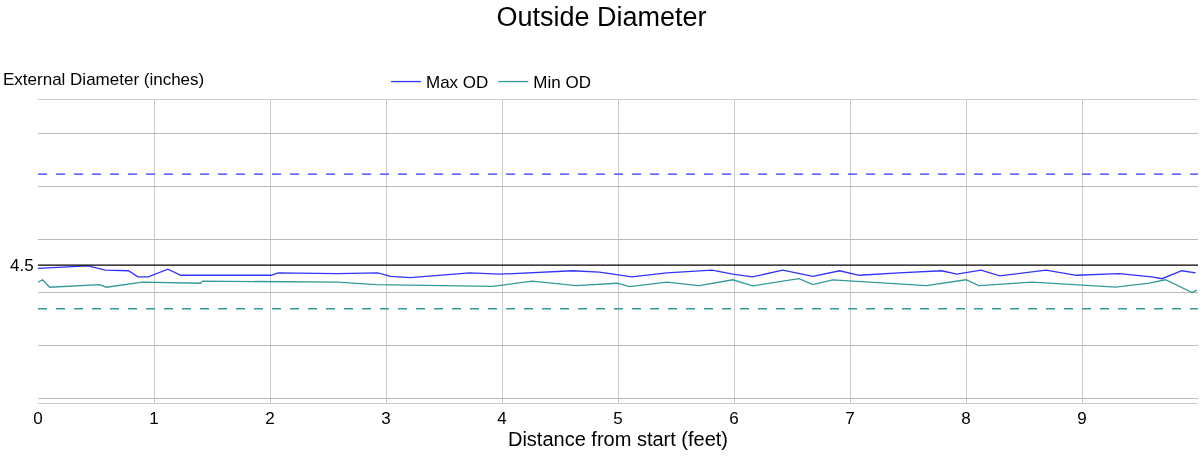 The width and height of the screenshot is (1203, 473). What do you see at coordinates (618, 439) in the screenshot?
I see `x-axis-title: Distance from start (feet)` at bounding box center [618, 439].